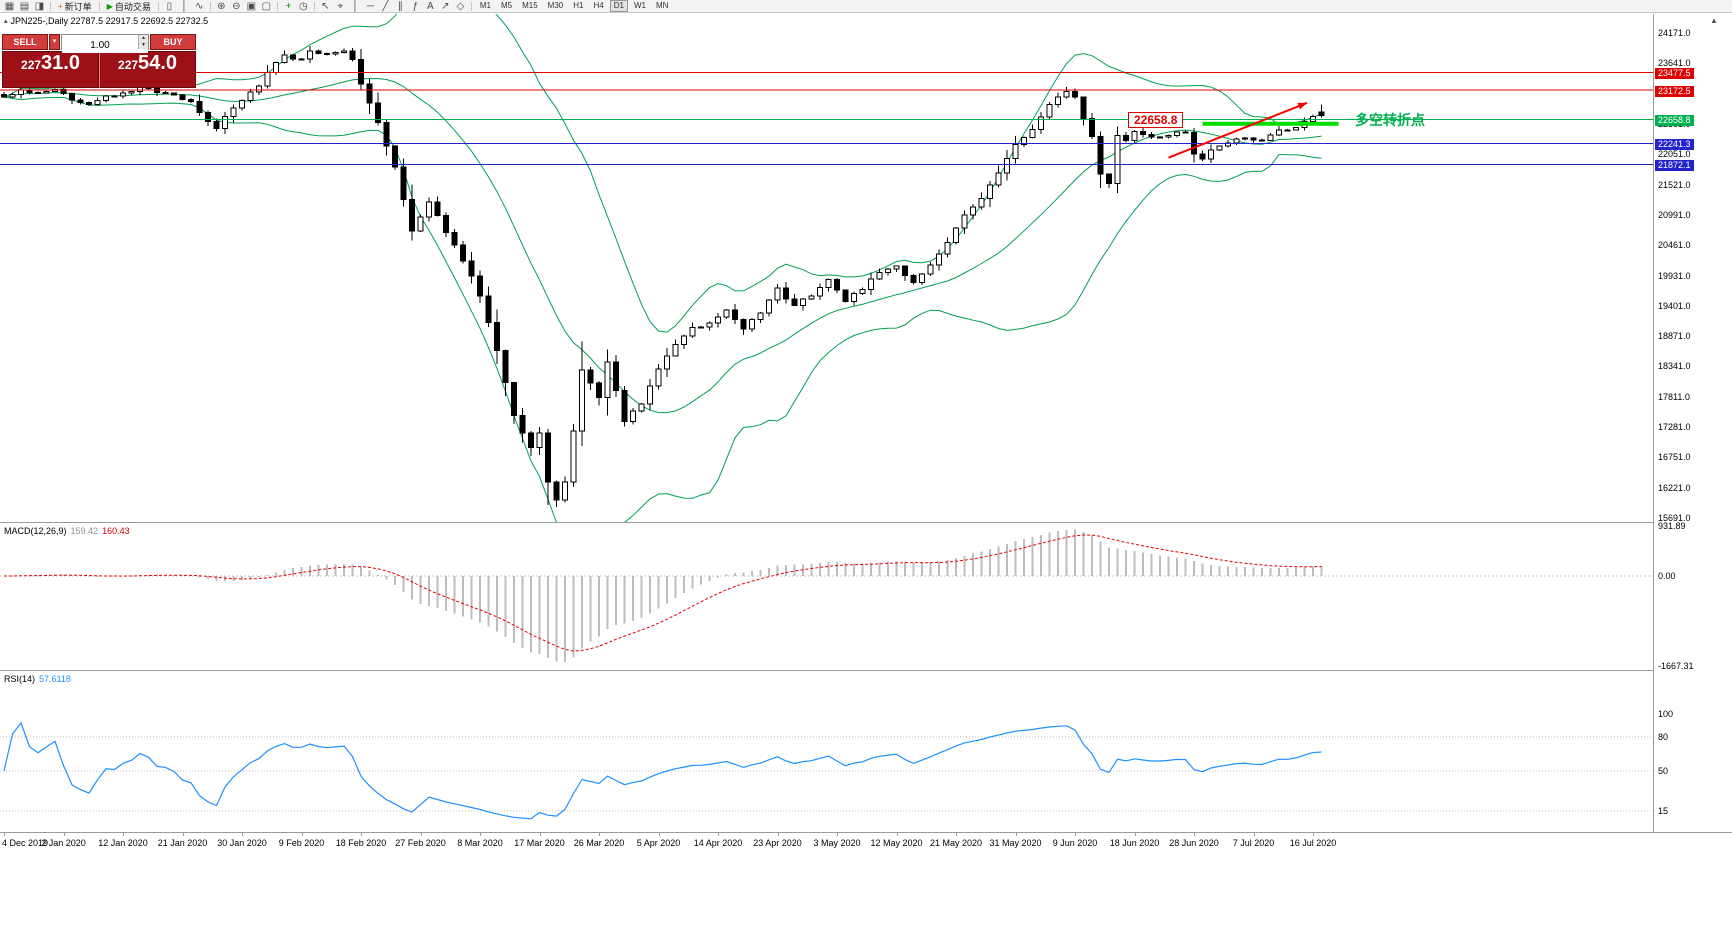 The image size is (1732, 940). Describe the element at coordinates (60, 63) in the screenshot. I see `sell-price-big: 31.0` at that location.